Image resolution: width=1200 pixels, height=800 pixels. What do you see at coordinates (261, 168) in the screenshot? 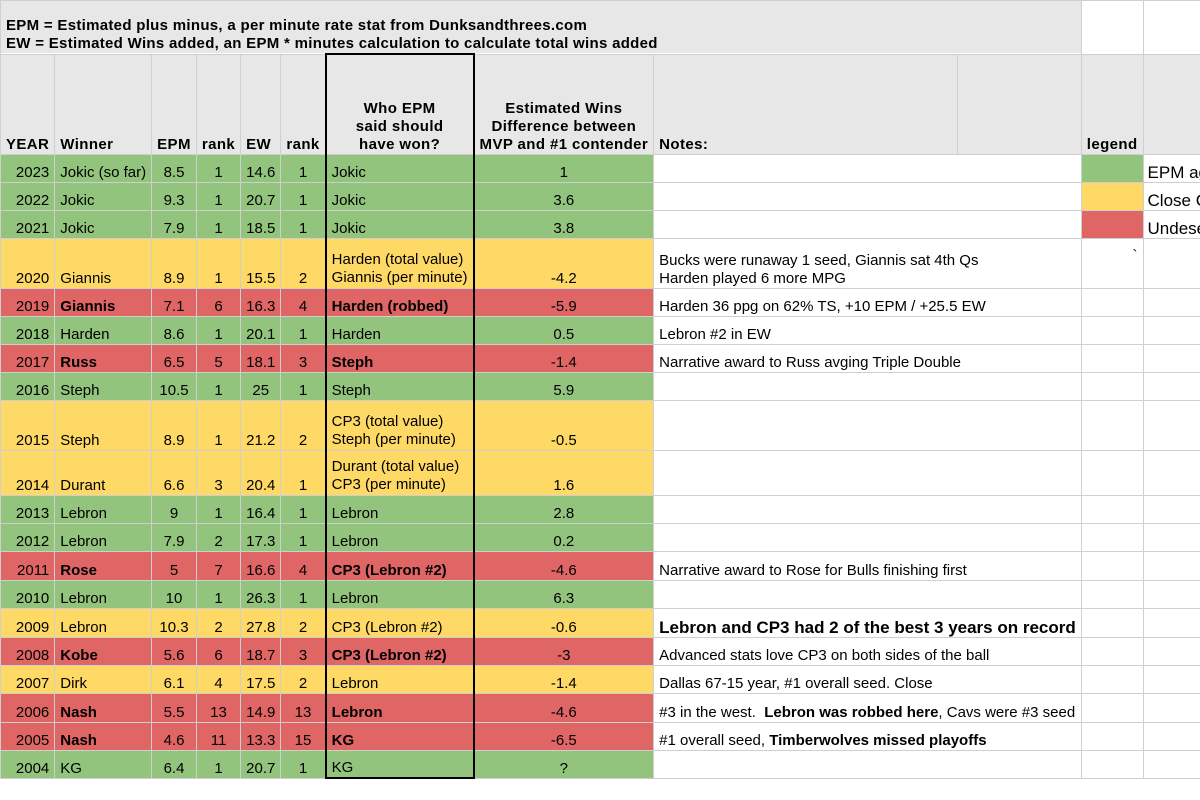
I see `cell-ew: 14.6` at bounding box center [261, 168].